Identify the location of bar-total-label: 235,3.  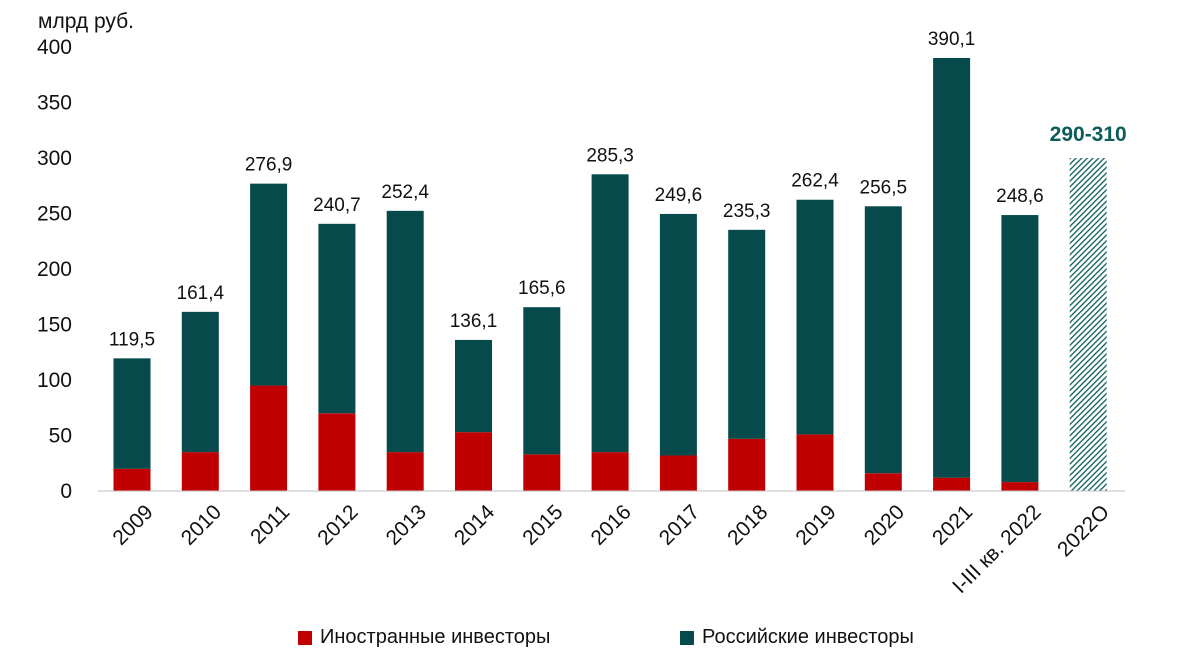
(747, 211).